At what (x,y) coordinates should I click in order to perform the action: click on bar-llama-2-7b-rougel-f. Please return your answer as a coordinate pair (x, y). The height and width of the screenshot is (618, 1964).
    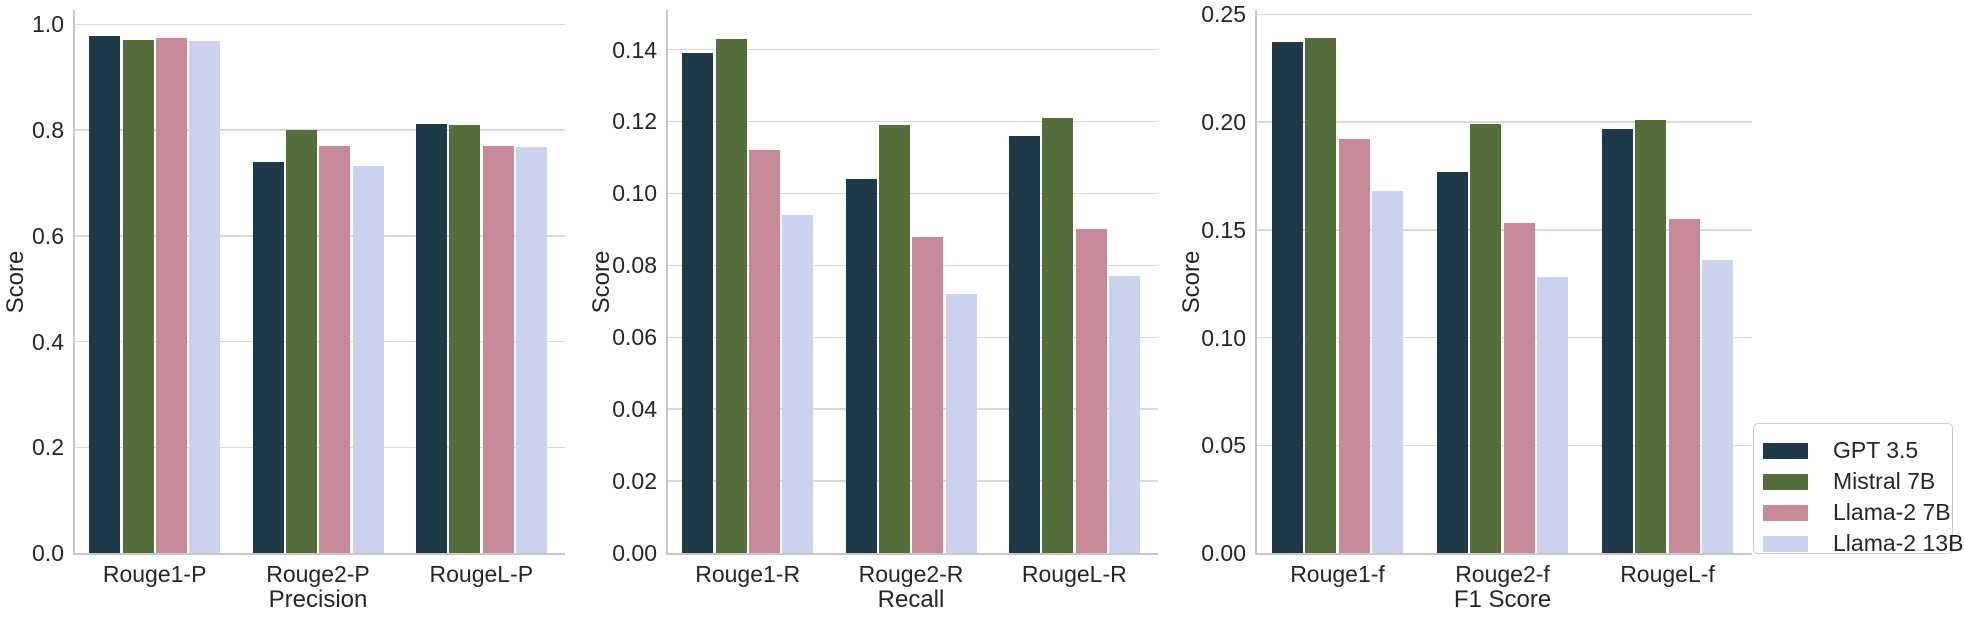
    Looking at the image, I should click on (1684, 386).